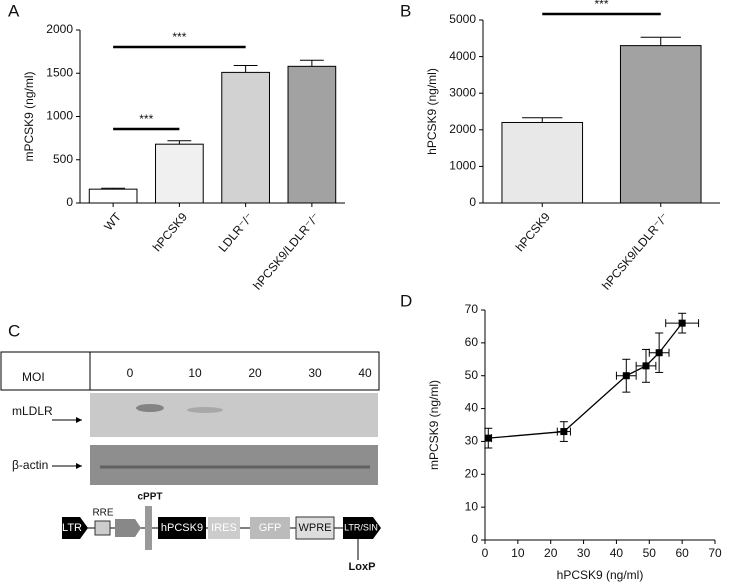 This screenshot has width=750, height=586. What do you see at coordinates (234, 465) in the screenshot?
I see `blot-actin` at bounding box center [234, 465].